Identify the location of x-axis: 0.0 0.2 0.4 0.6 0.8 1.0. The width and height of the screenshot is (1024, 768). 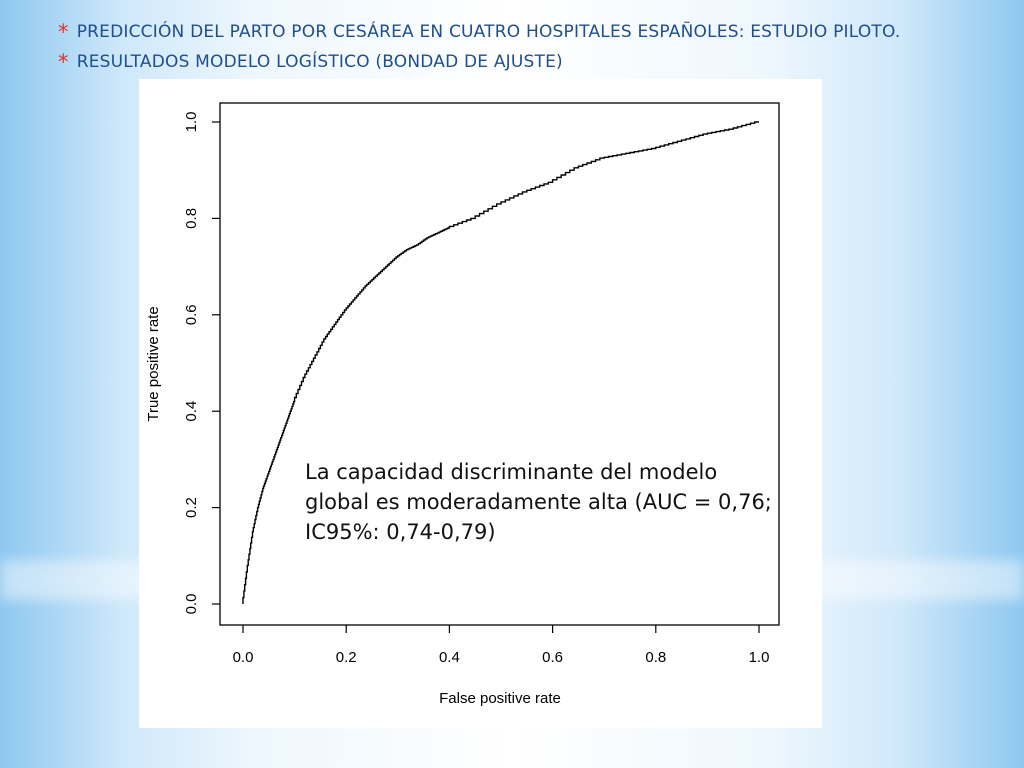
(501, 645).